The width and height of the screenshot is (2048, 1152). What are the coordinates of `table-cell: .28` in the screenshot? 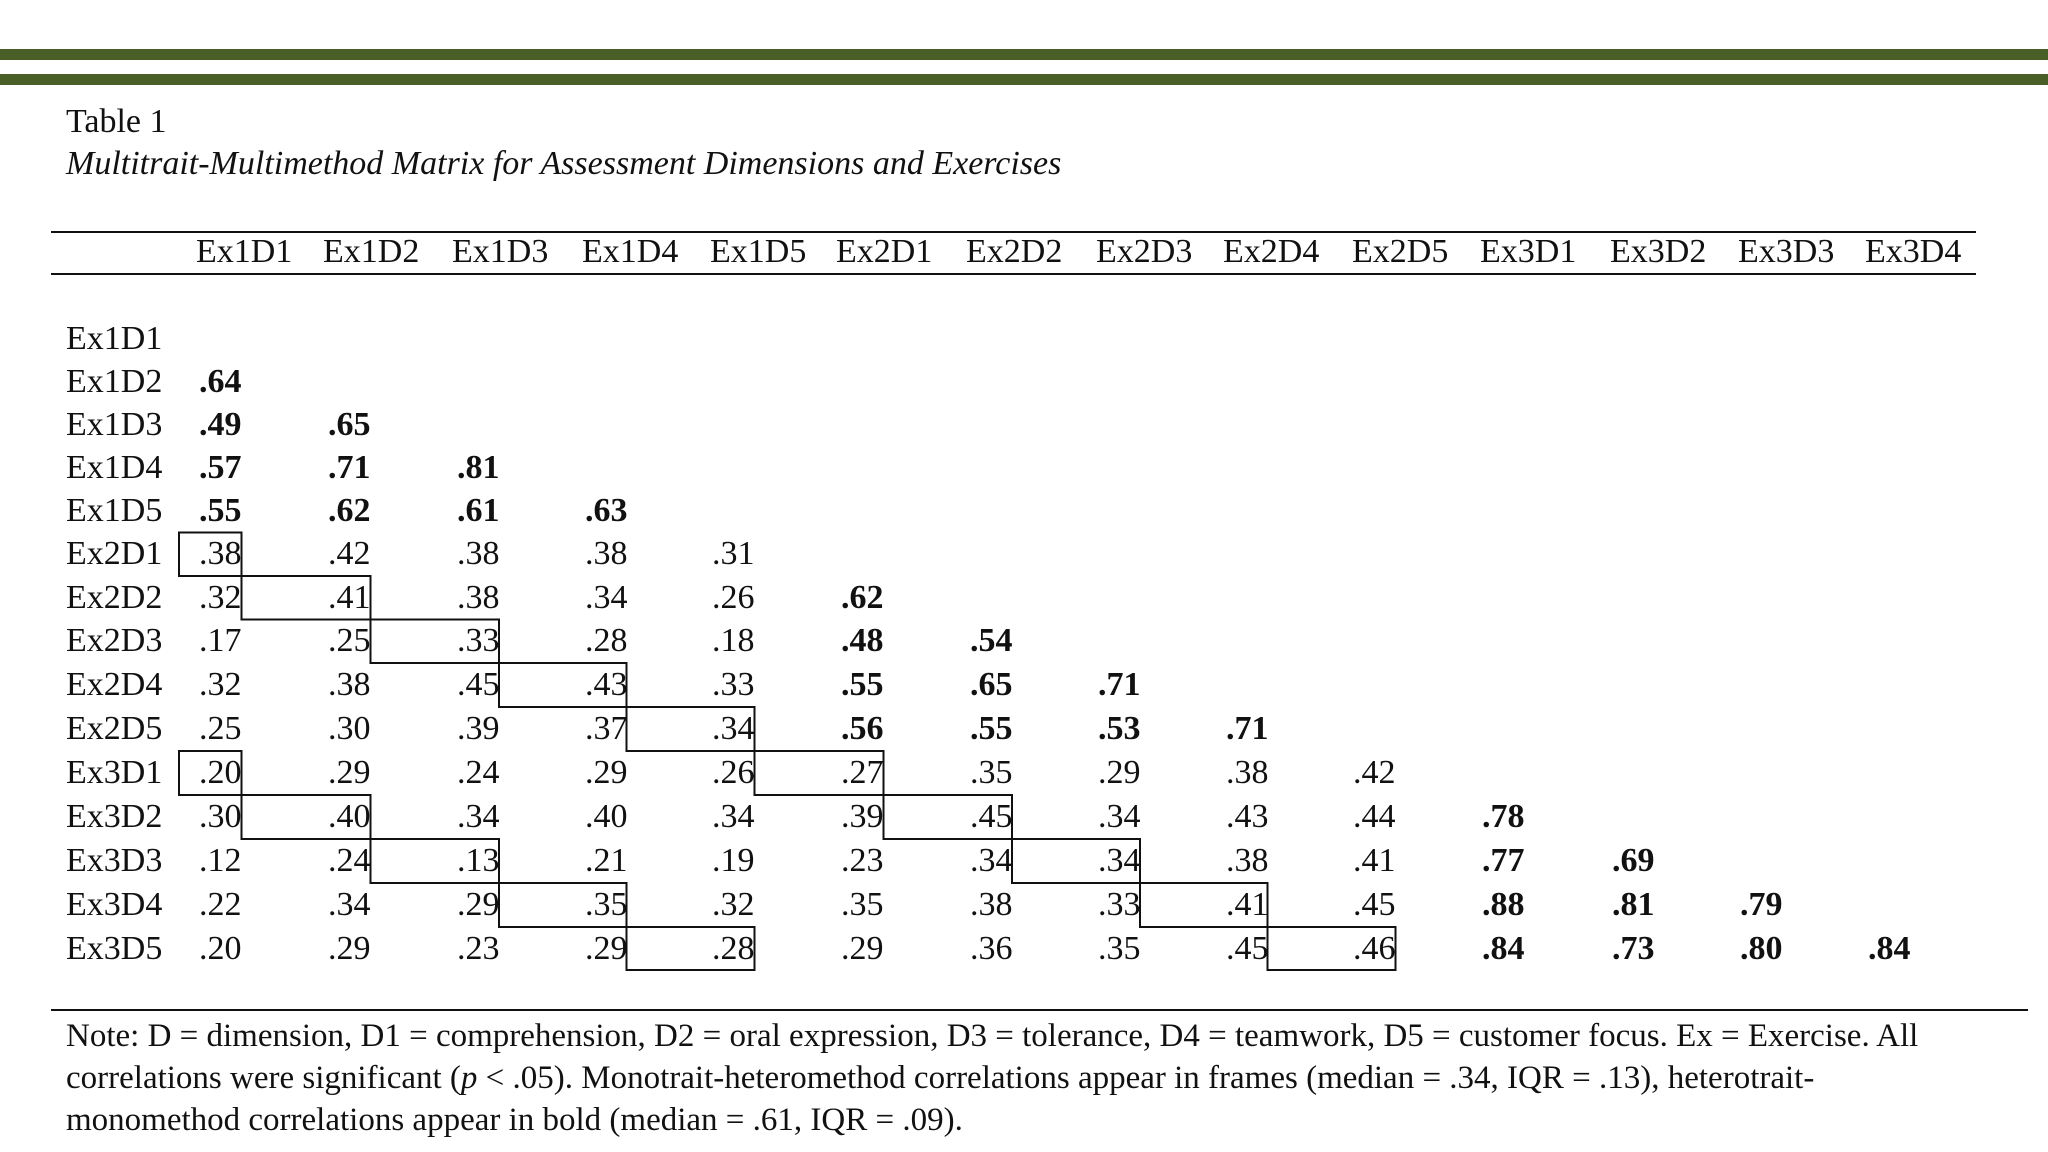 It's located at (733, 948).